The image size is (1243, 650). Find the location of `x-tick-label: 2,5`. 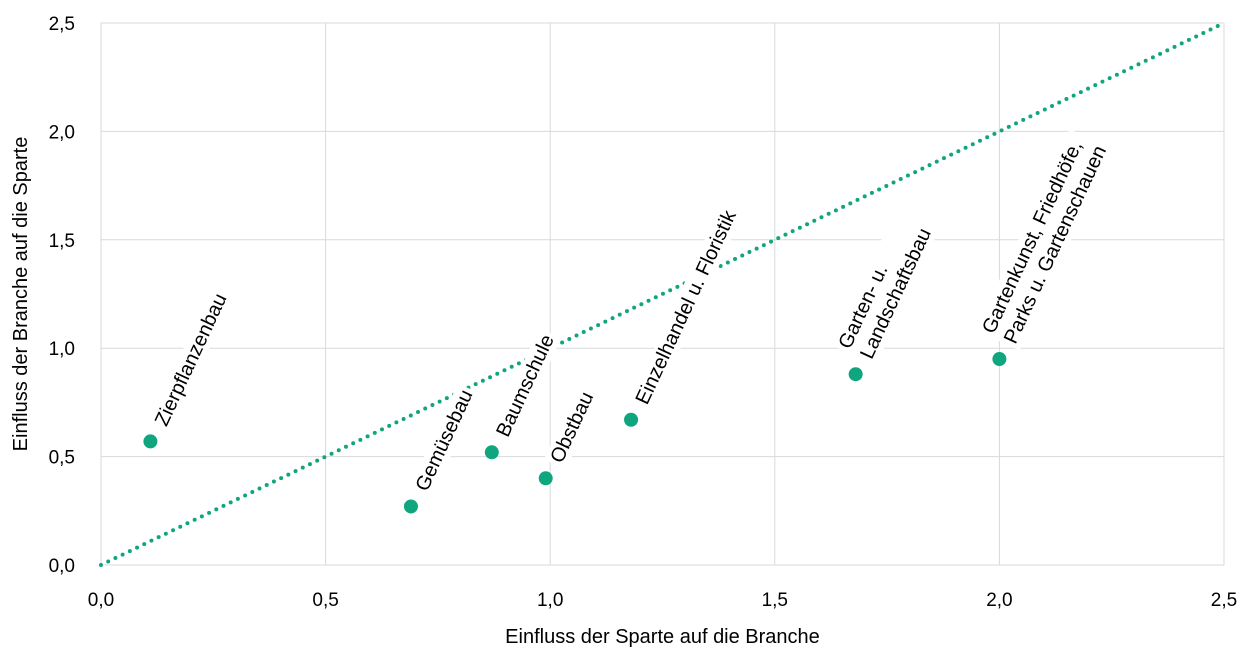

x-tick-label: 2,5 is located at coordinates (1224, 600).